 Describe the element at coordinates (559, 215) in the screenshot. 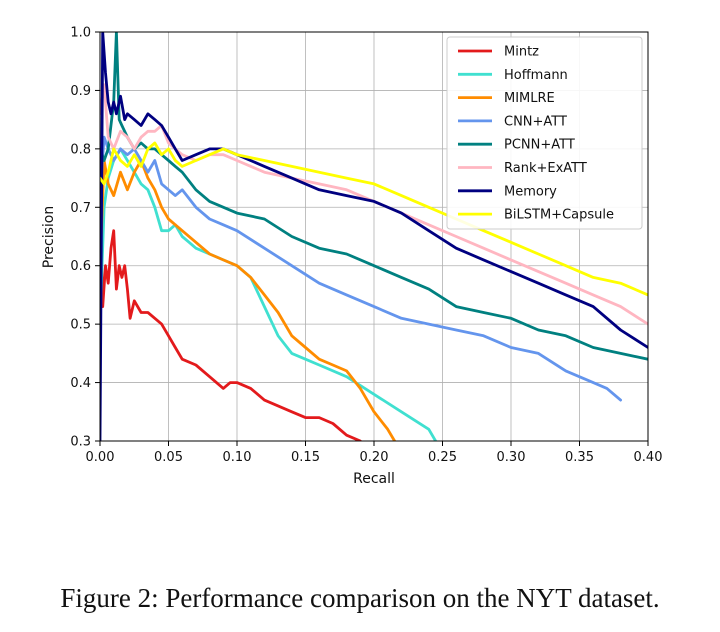

I see `legend-label-bilstm-capsule: BiLSTM+Capsule` at that location.